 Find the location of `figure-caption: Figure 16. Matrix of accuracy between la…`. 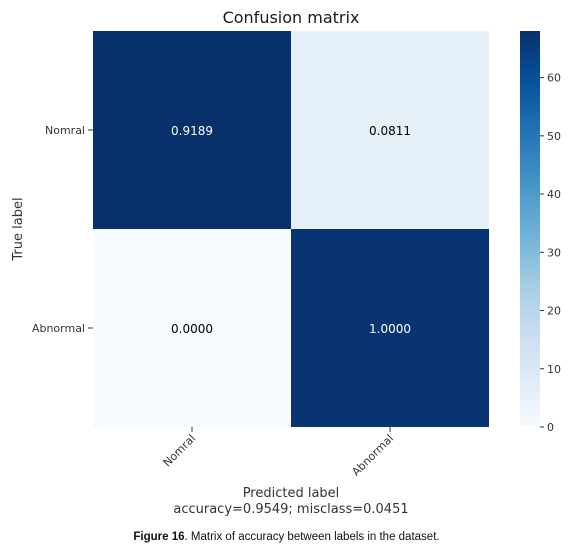

figure-caption: Figure 16. Matrix of accuracy between la… is located at coordinates (286, 537).